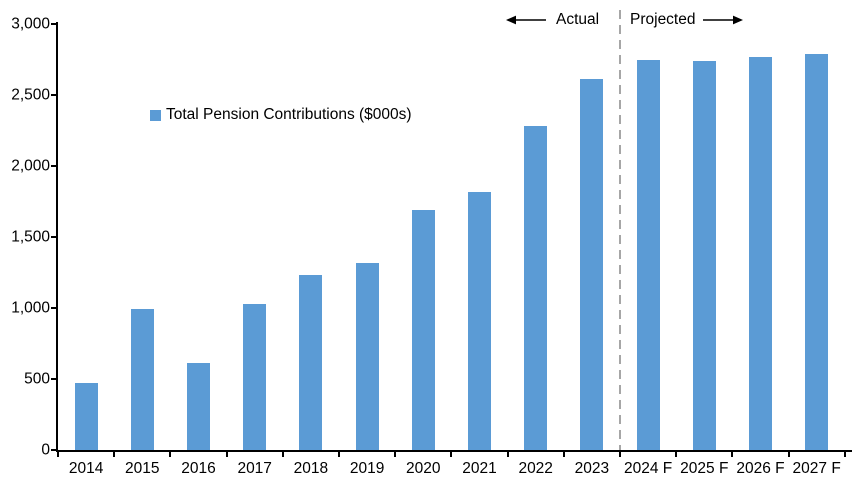 This screenshot has width=852, height=495. I want to click on bar-2015, so click(142, 379).